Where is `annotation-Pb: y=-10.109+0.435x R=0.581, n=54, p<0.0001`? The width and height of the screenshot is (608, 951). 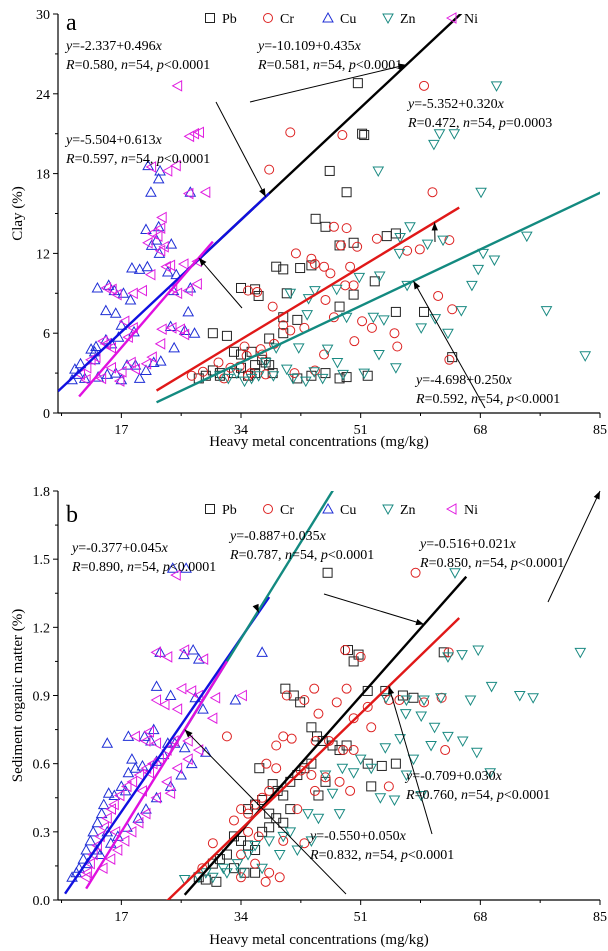 annotation-Pb: y=-10.109+0.435x R=0.581, n=54, p<0.0001 is located at coordinates (328, 71).